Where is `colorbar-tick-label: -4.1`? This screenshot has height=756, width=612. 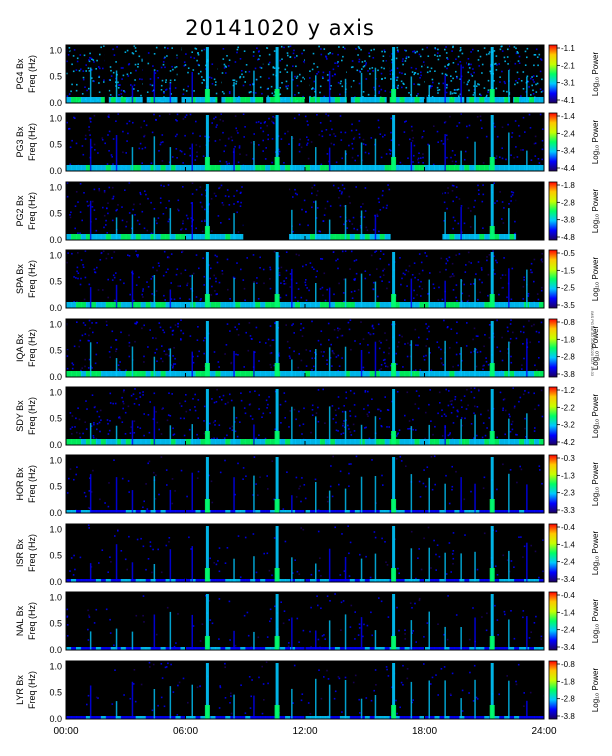
colorbar-tick-label: -4.1 is located at coordinates (568, 100).